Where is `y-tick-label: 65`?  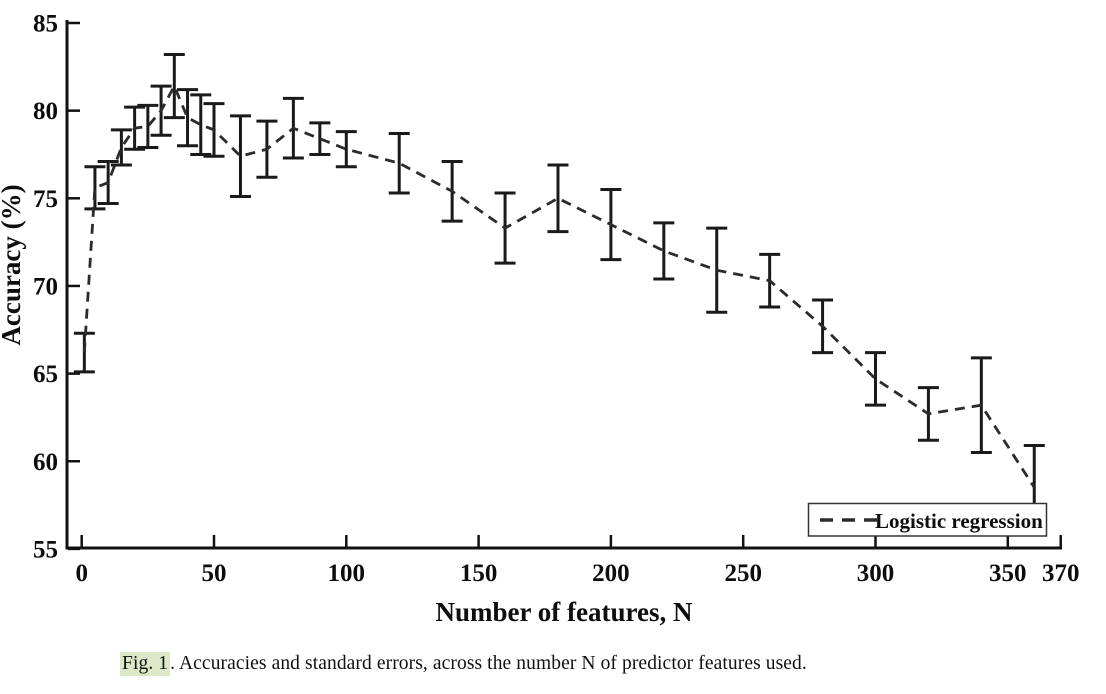
y-tick-label: 65 is located at coordinates (45, 374).